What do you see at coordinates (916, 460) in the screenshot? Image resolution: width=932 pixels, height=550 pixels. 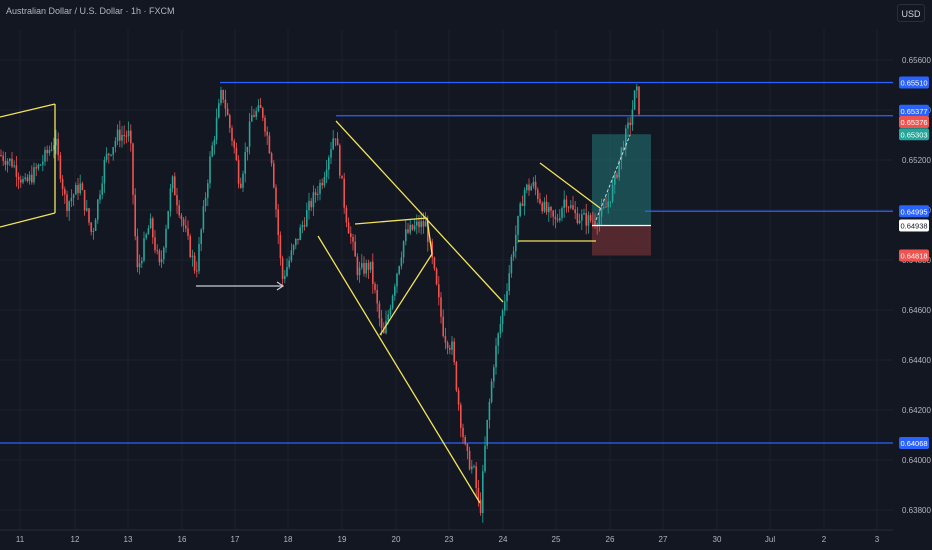 I see `y-tick-label: 0.64000` at bounding box center [916, 460].